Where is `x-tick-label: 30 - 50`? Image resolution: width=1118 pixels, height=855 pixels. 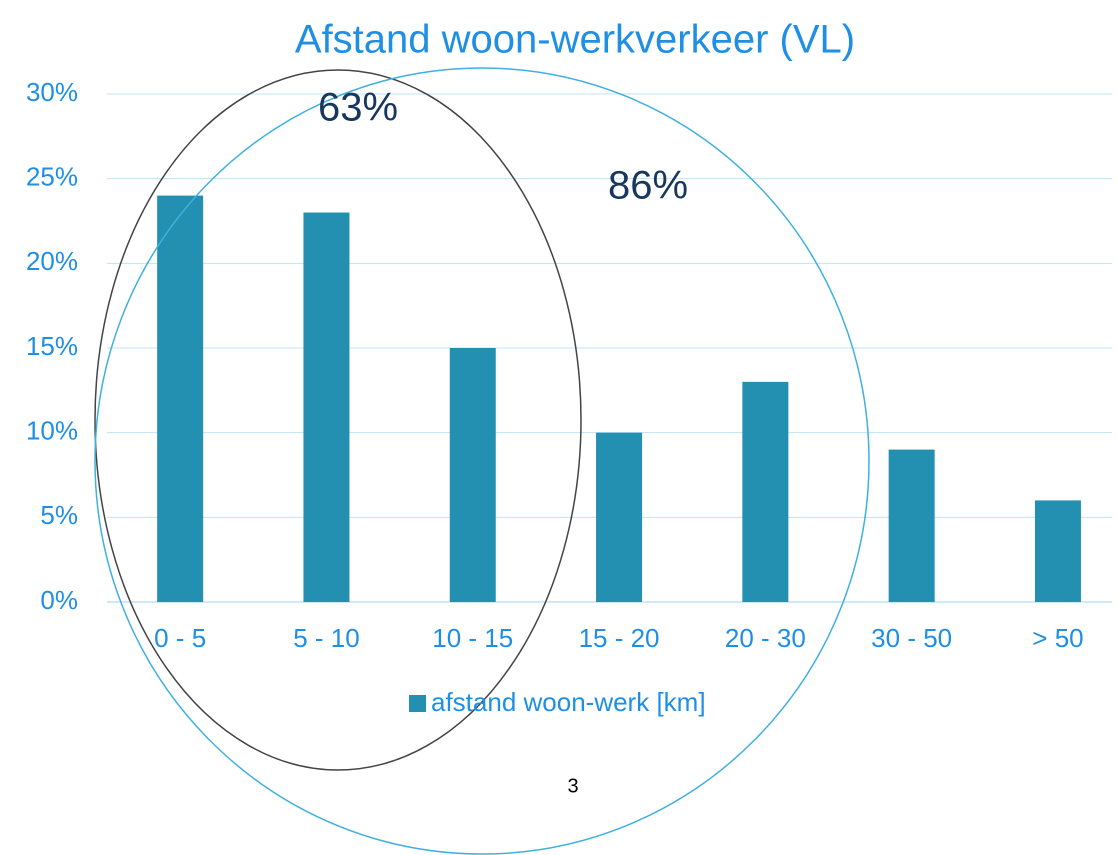
x-tick-label: 30 - 50 is located at coordinates (911, 638).